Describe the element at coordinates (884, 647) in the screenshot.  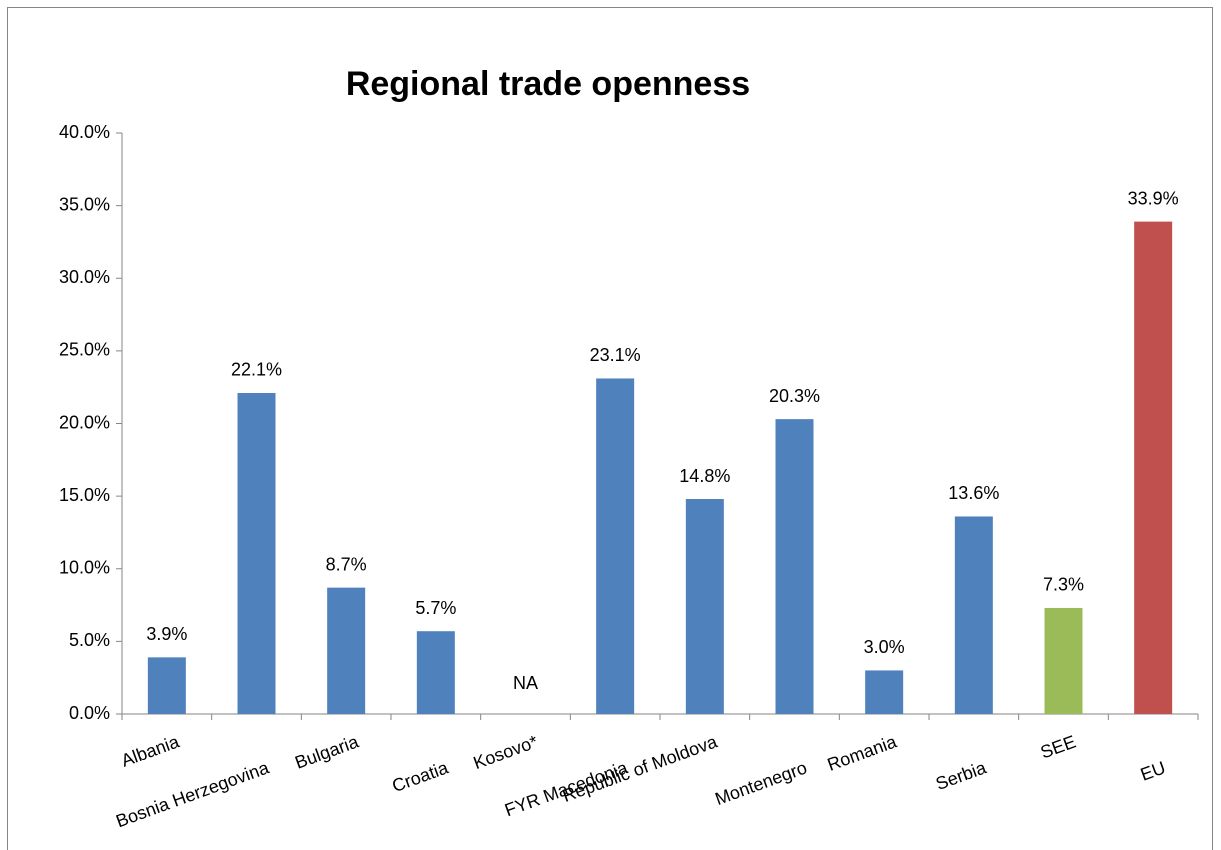
I see `data-label: 3.0%` at that location.